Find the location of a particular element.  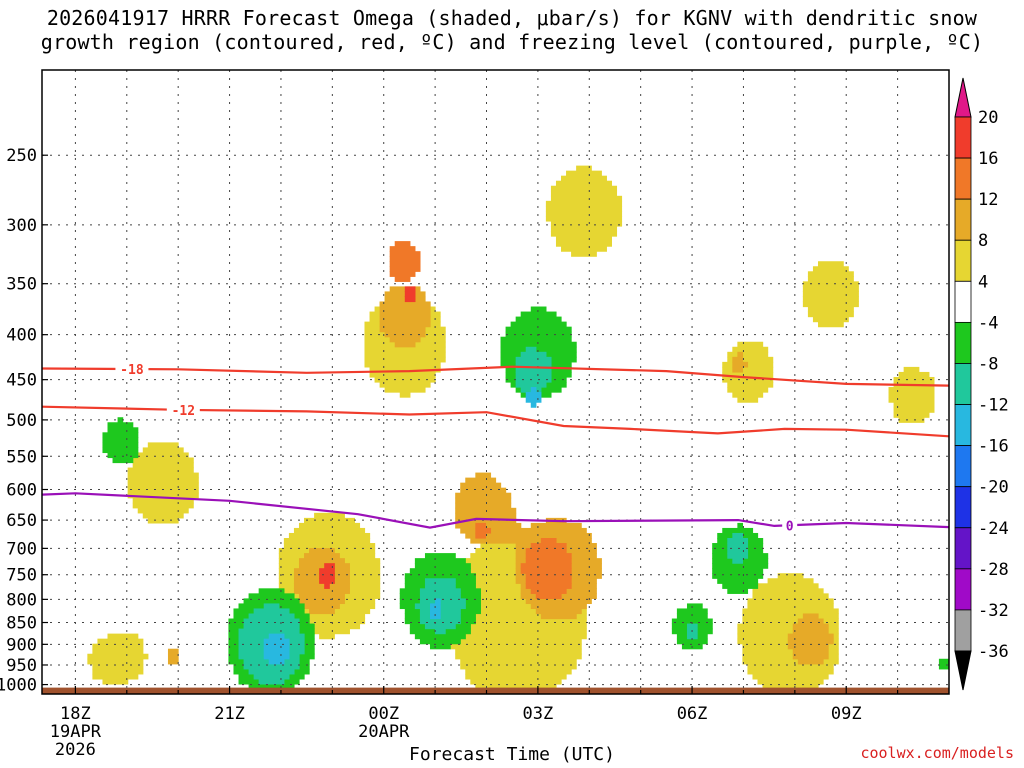

x-tick-label: 19APR is located at coordinates (76, 732).